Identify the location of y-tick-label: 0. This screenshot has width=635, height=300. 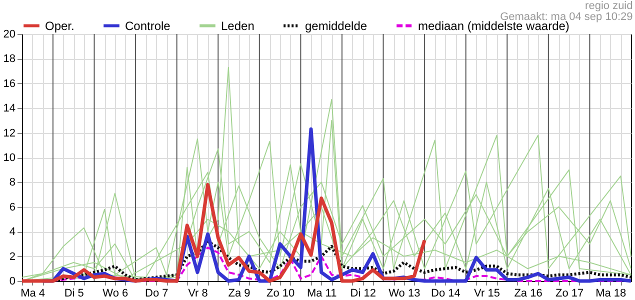
(12, 282).